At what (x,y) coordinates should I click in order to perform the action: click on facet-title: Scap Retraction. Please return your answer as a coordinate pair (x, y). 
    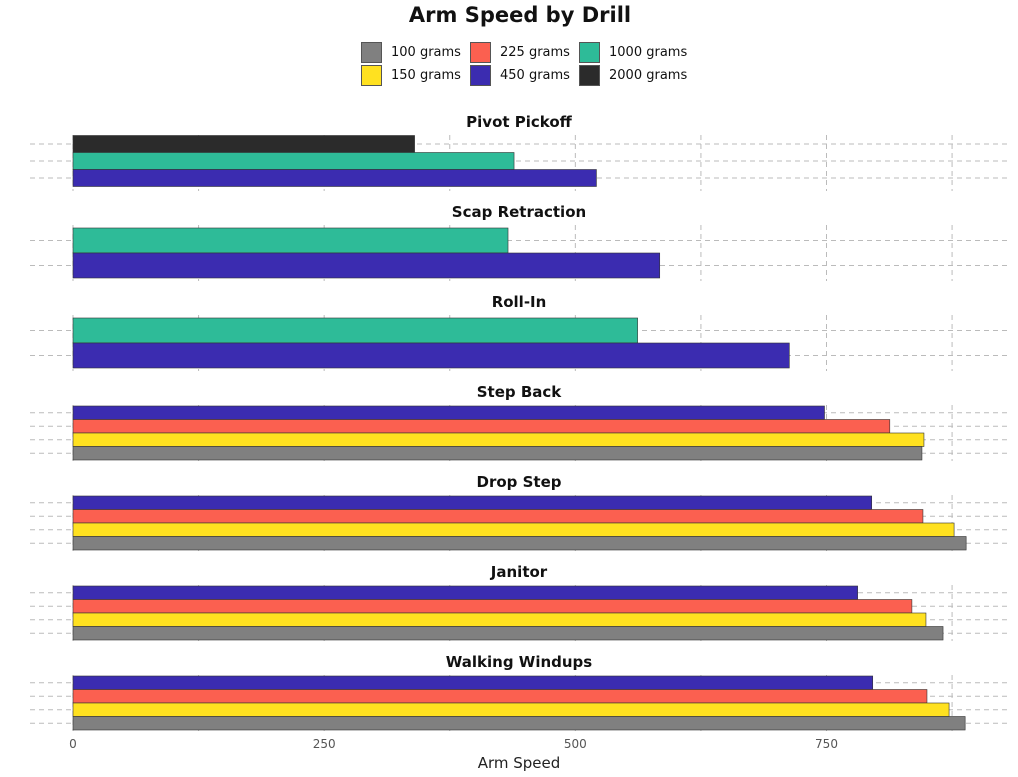
    Looking at the image, I should click on (519, 212).